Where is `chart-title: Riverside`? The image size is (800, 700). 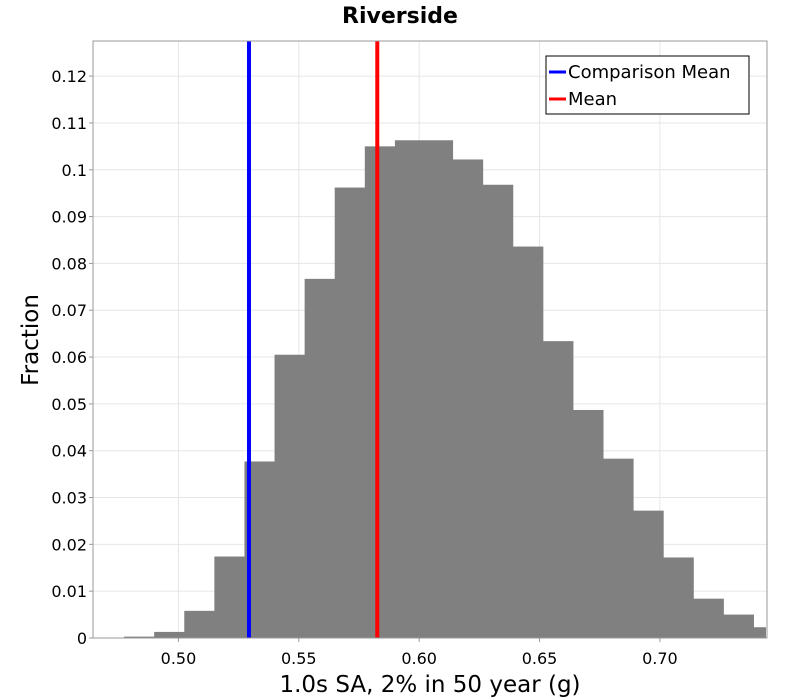 chart-title: Riverside is located at coordinates (400, 16).